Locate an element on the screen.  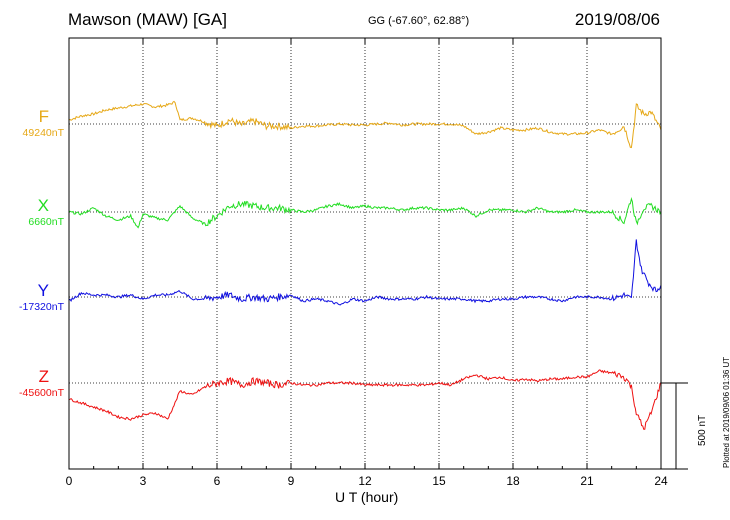
scale-bar is located at coordinates (674, 426).